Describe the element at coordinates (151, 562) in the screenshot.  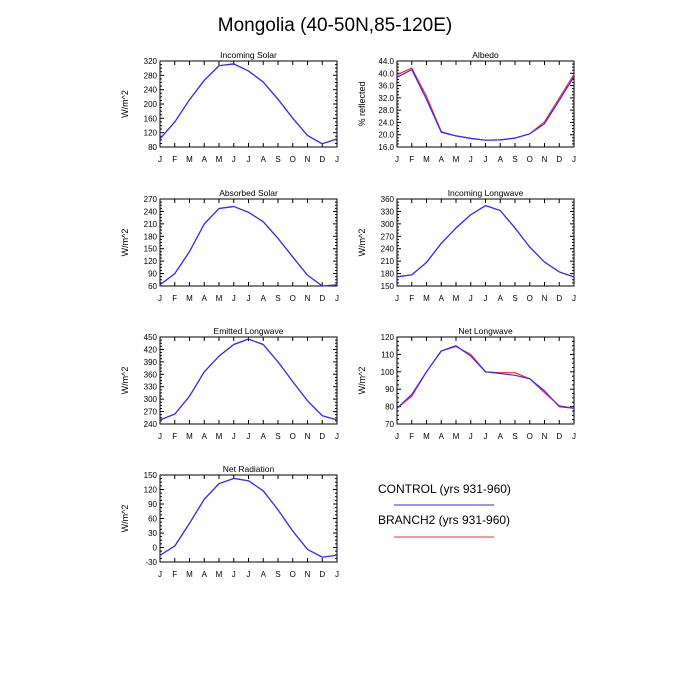
I see `y-tick-label: -30` at that location.